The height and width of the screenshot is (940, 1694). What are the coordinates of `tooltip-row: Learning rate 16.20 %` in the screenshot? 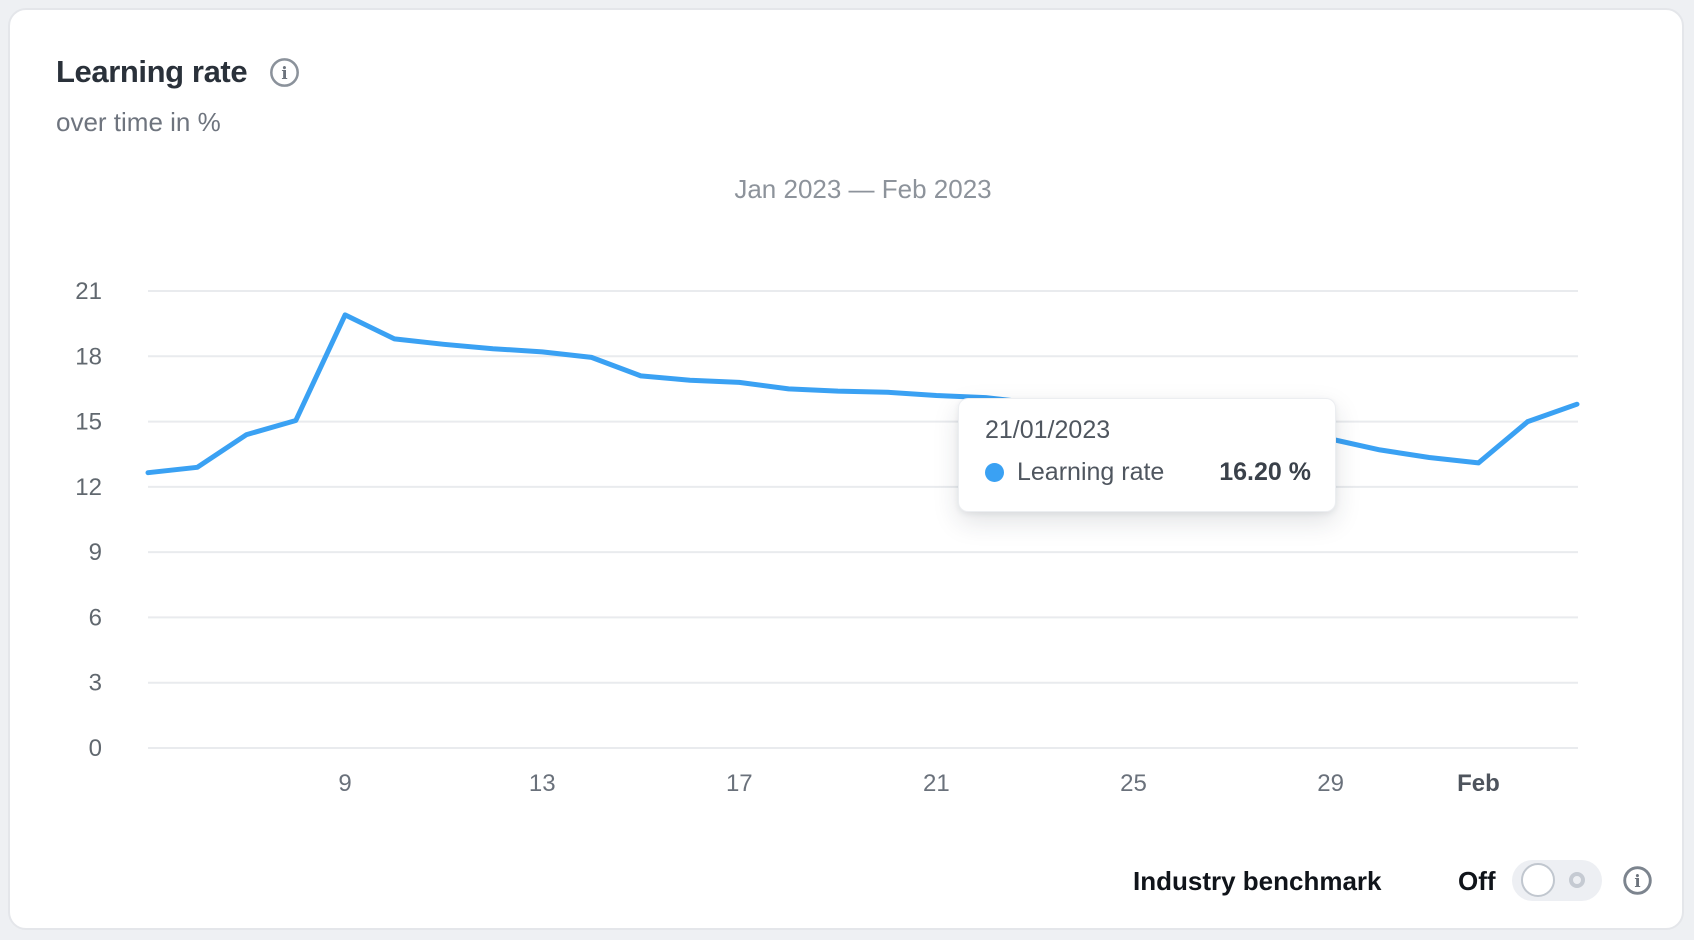 It's located at (1148, 472).